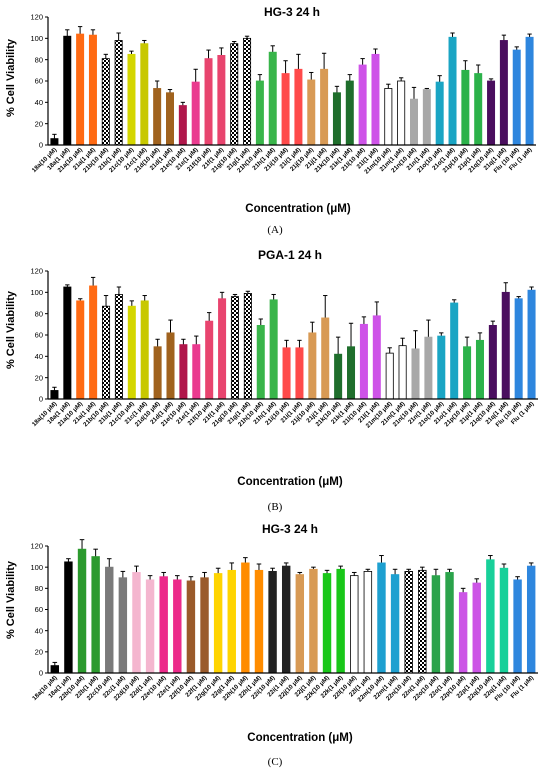  Describe the element at coordinates (11, 77) in the screenshot. I see `panel-a-ylabel: % Cell Viability` at that location.